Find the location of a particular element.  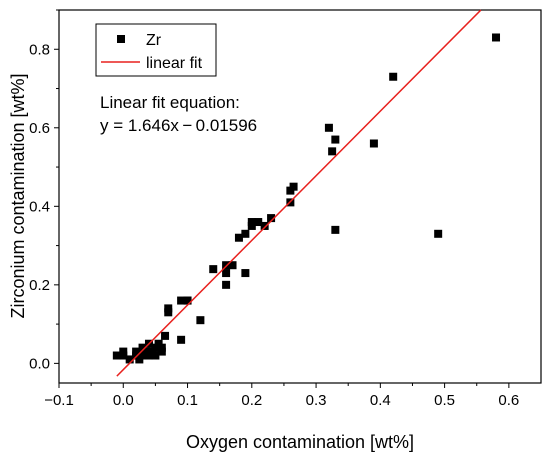

legend-zr-label: Zr is located at coordinates (154, 40).